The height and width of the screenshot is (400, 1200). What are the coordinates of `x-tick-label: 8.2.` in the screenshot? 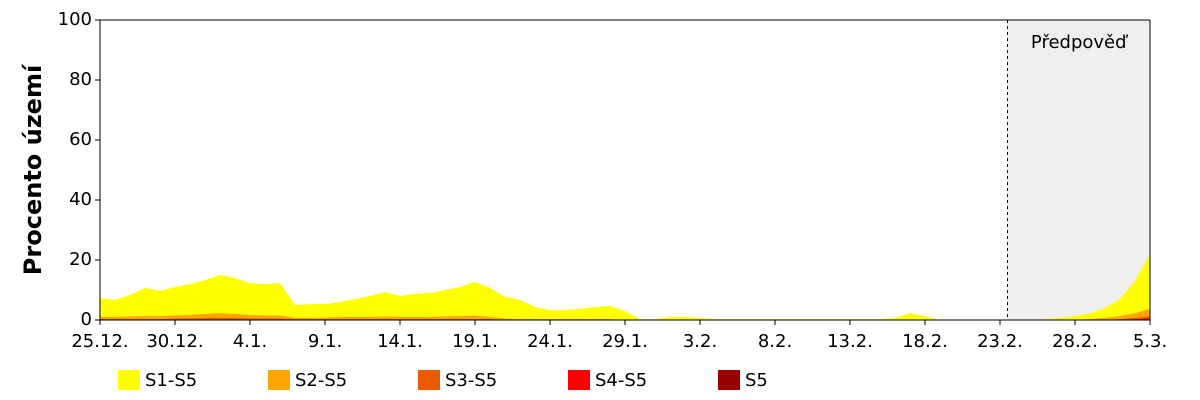 It's located at (775, 341).